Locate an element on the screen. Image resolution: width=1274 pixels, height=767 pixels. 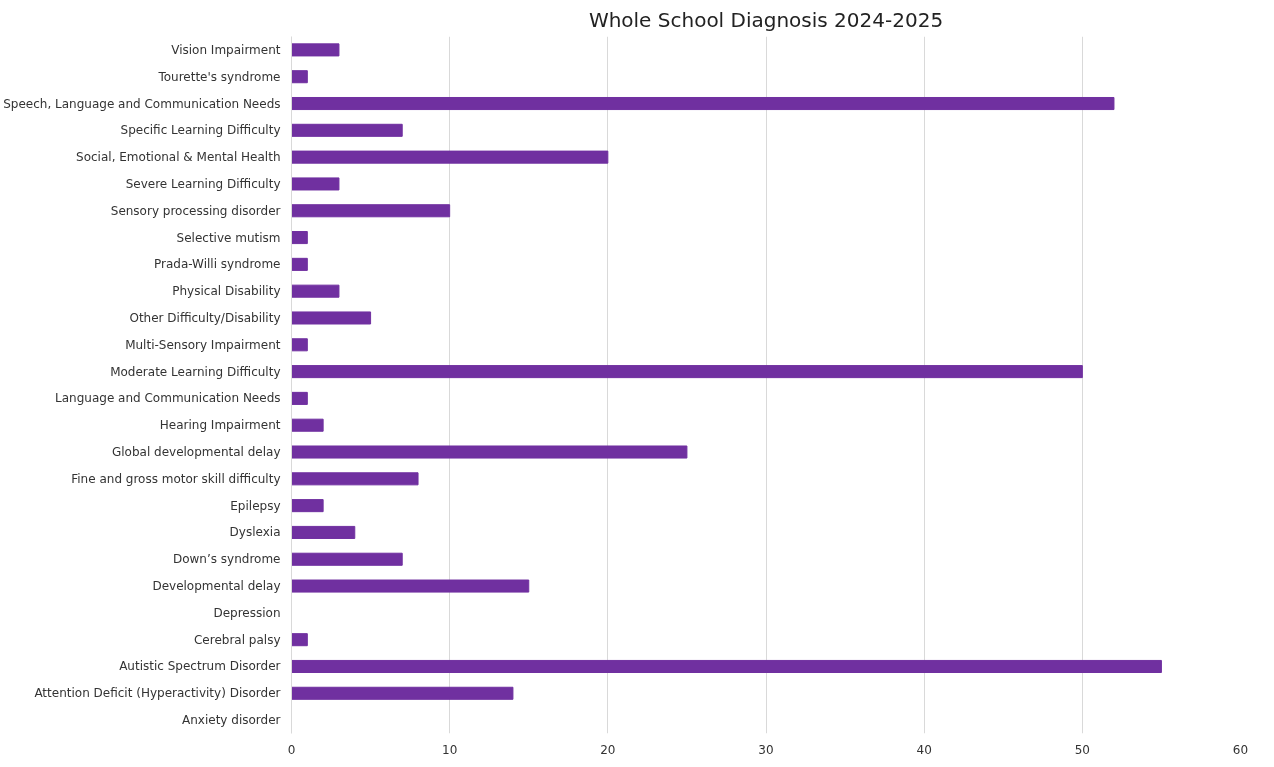
x-tick-label: 40 is located at coordinates (924, 749).